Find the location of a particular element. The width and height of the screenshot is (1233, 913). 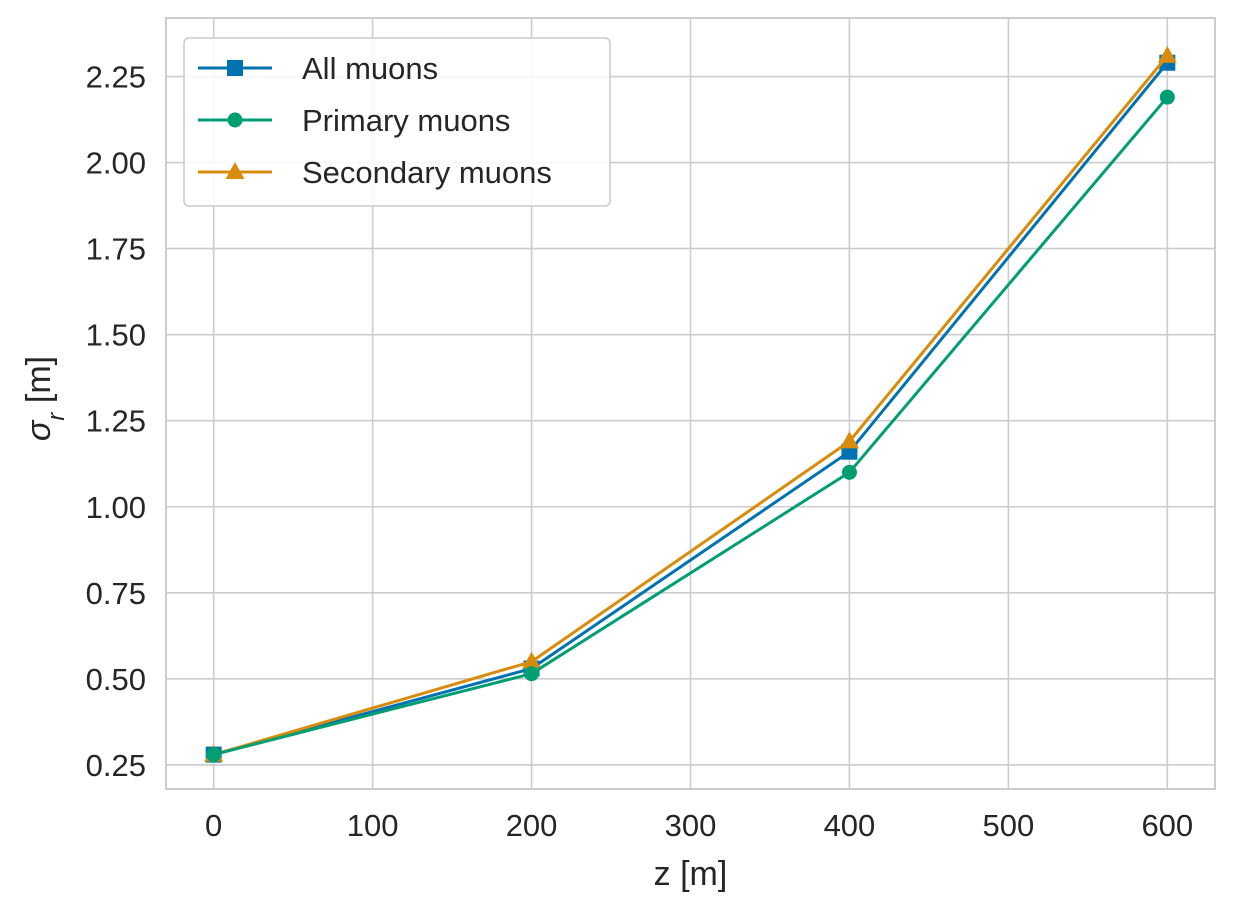

x-tick-label: 600 is located at coordinates (1167, 825).